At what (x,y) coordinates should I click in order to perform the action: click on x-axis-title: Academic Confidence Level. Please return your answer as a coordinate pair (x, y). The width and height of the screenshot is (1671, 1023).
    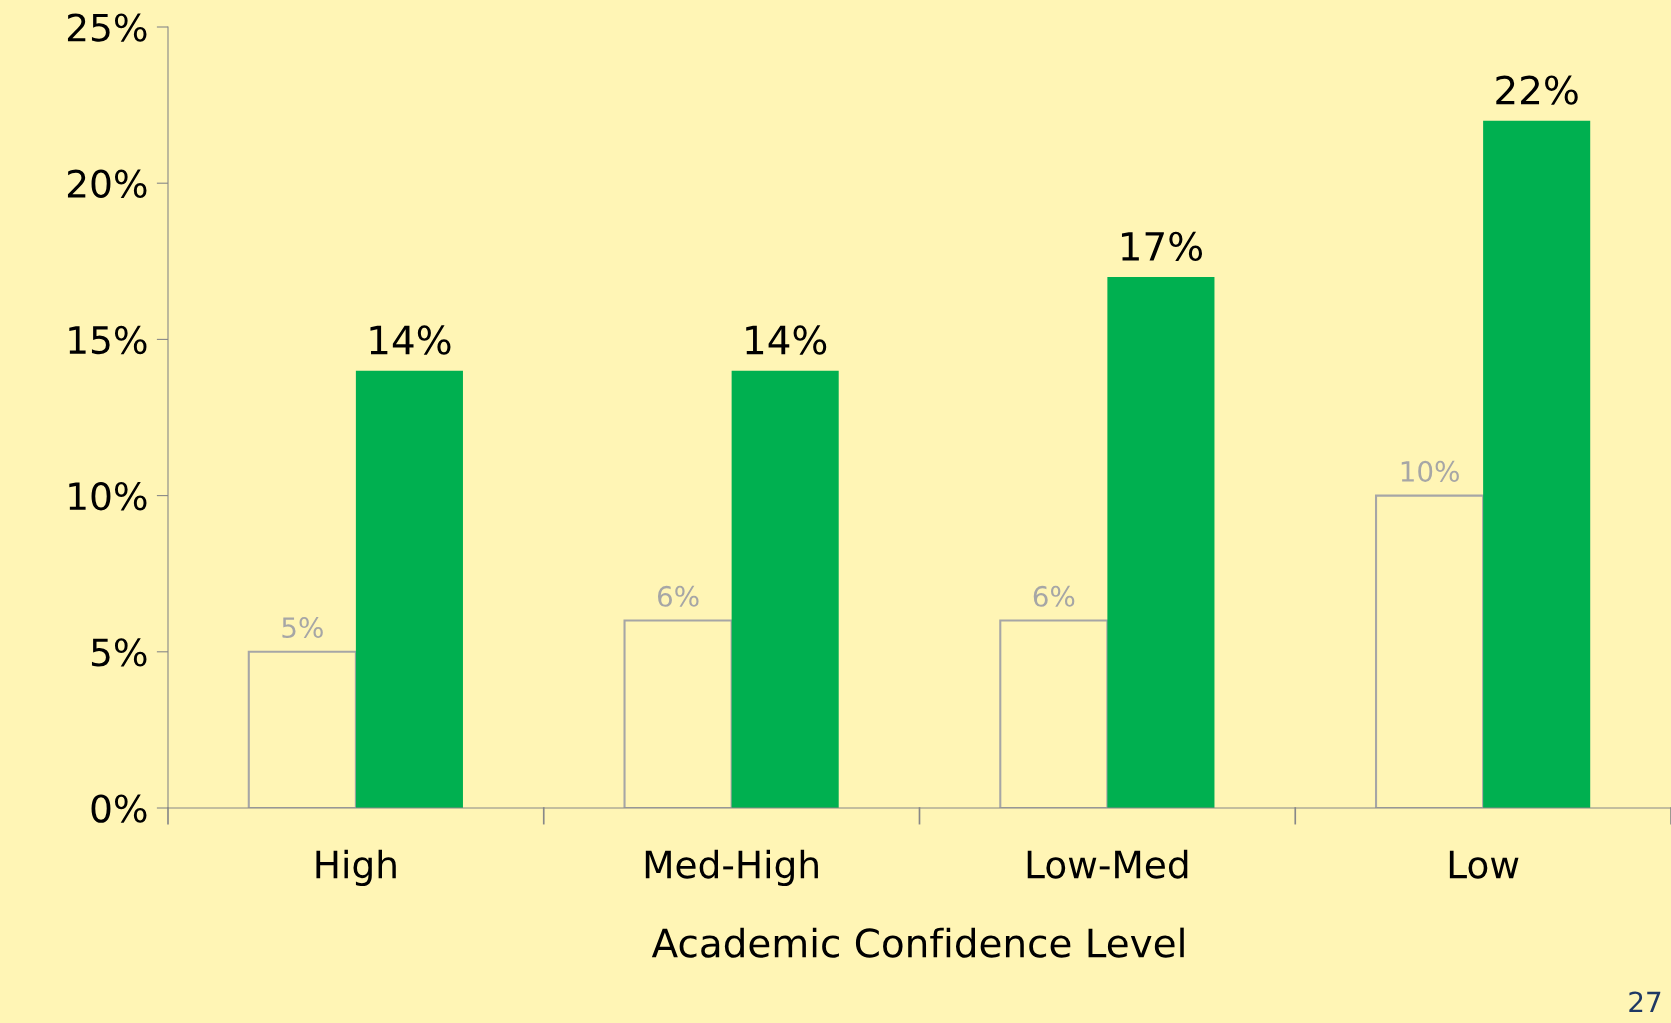
    Looking at the image, I should click on (917, 942).